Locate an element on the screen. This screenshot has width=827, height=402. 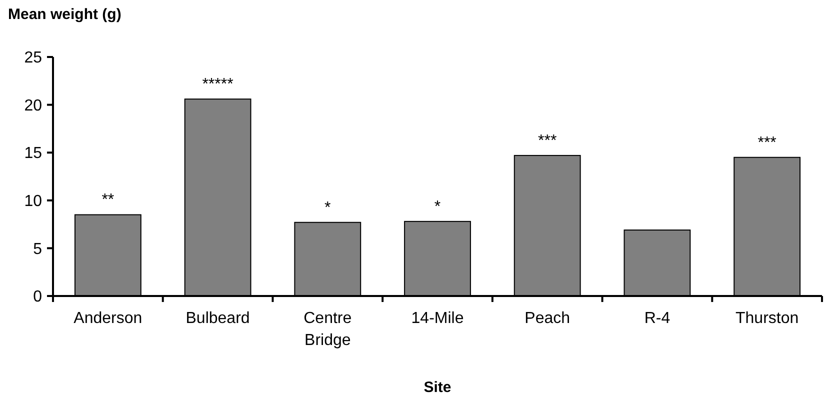
y-tick-label: 10 is located at coordinates (33, 201).